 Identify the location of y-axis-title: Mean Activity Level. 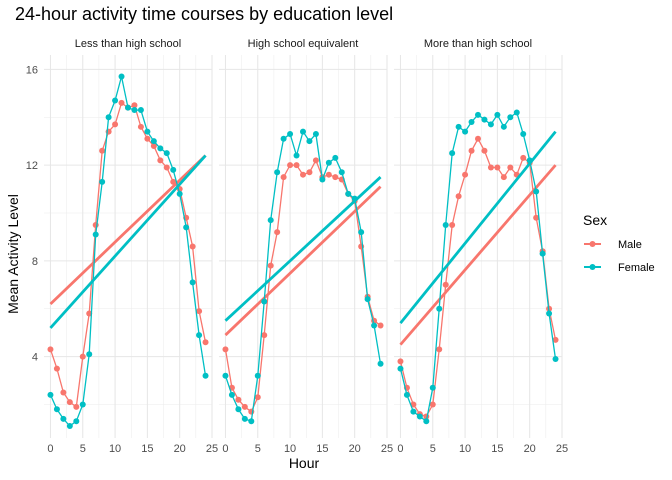
(13, 254).